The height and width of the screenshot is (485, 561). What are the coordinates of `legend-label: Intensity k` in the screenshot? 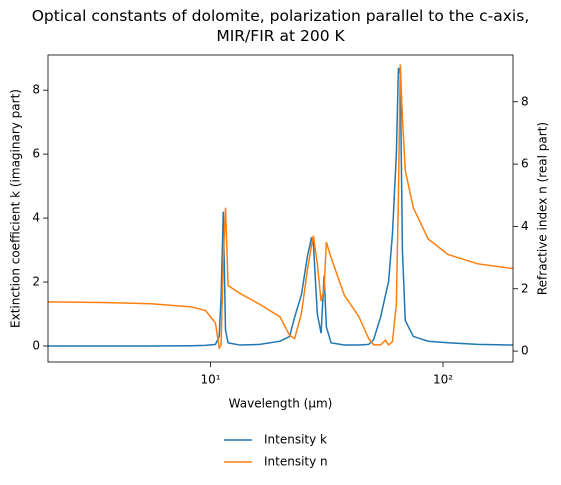 It's located at (295, 440).